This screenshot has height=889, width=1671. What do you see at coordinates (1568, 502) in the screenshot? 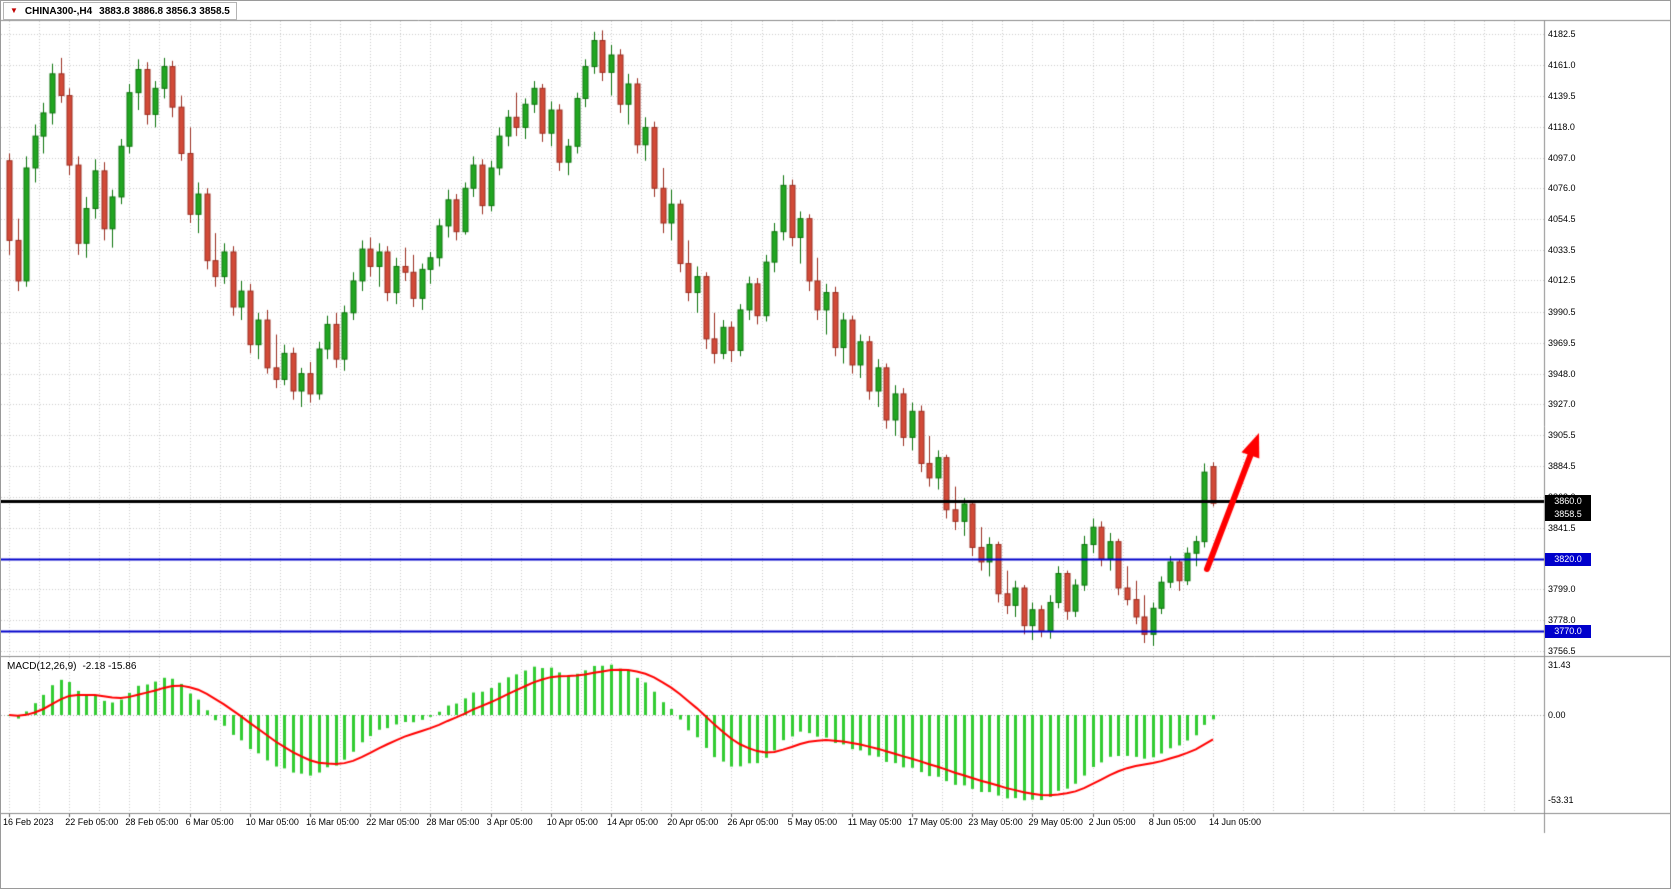
I see `price-level-badge-3860: 3860.0` at bounding box center [1568, 502].